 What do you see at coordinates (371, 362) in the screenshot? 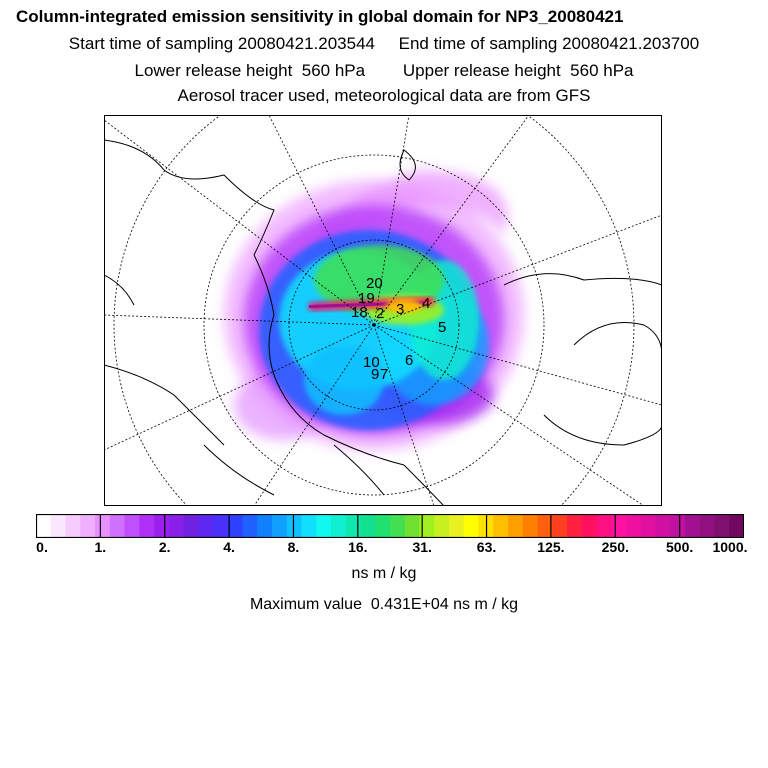
I see `release-point-label: 10` at bounding box center [371, 362].